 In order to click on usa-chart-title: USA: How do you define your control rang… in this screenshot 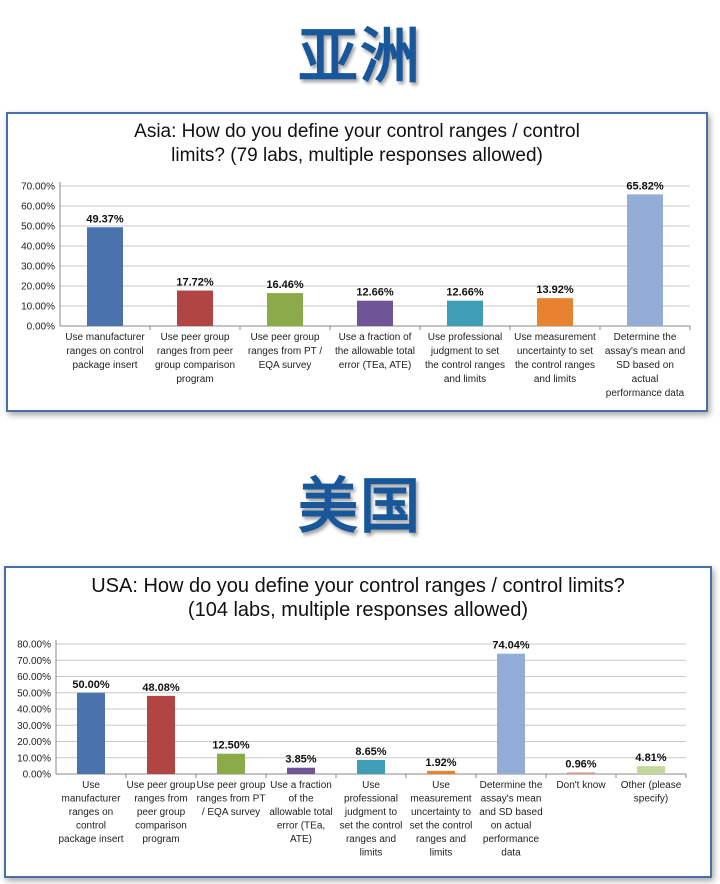, I will do `click(358, 598)`.